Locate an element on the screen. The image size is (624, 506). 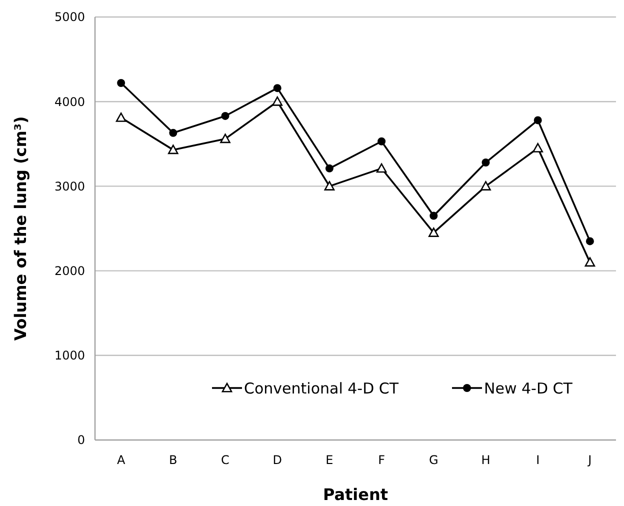
x-tick-label: E is located at coordinates (330, 460).